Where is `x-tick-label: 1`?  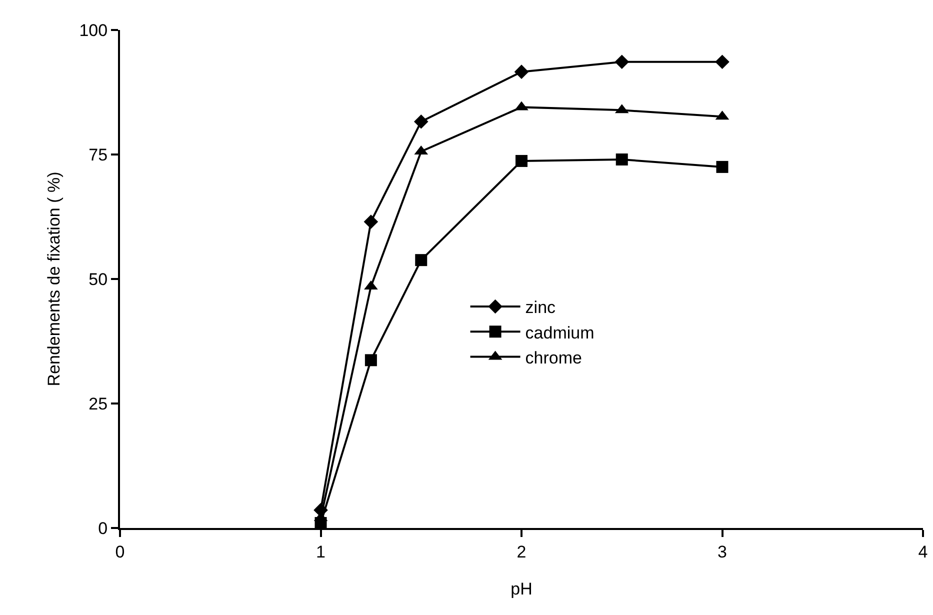 x-tick-label: 1 is located at coordinates (321, 552).